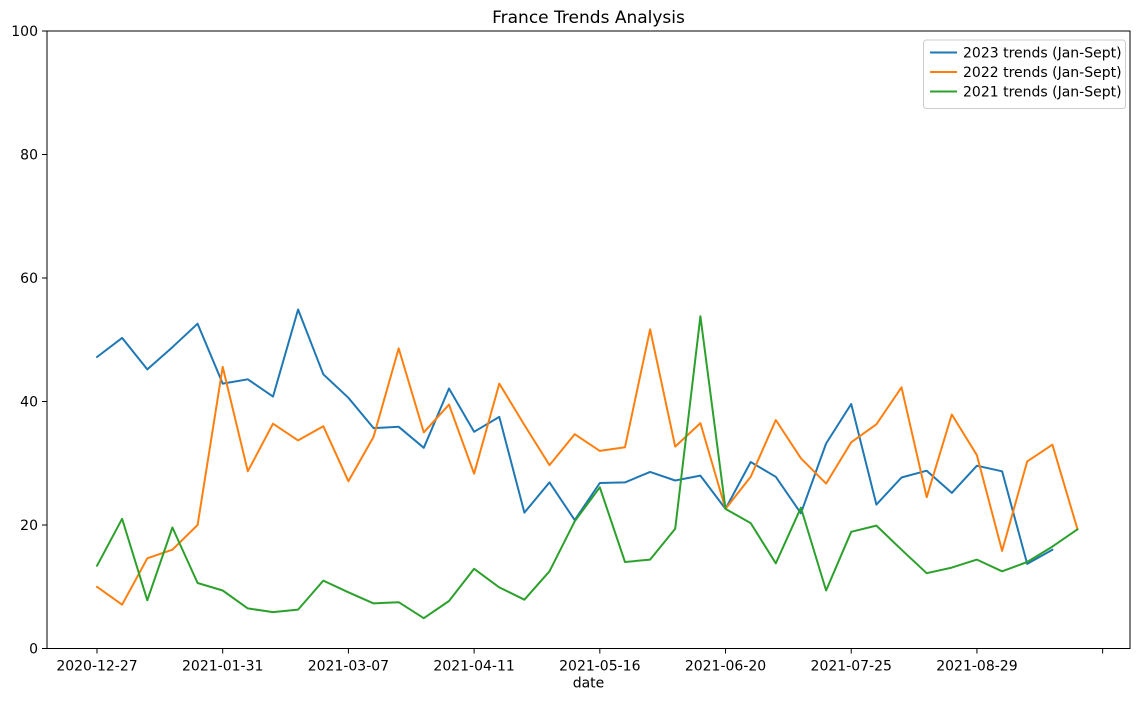  I want to click on legend-label: 2021 trends (Jan-Sept), so click(1042, 93).